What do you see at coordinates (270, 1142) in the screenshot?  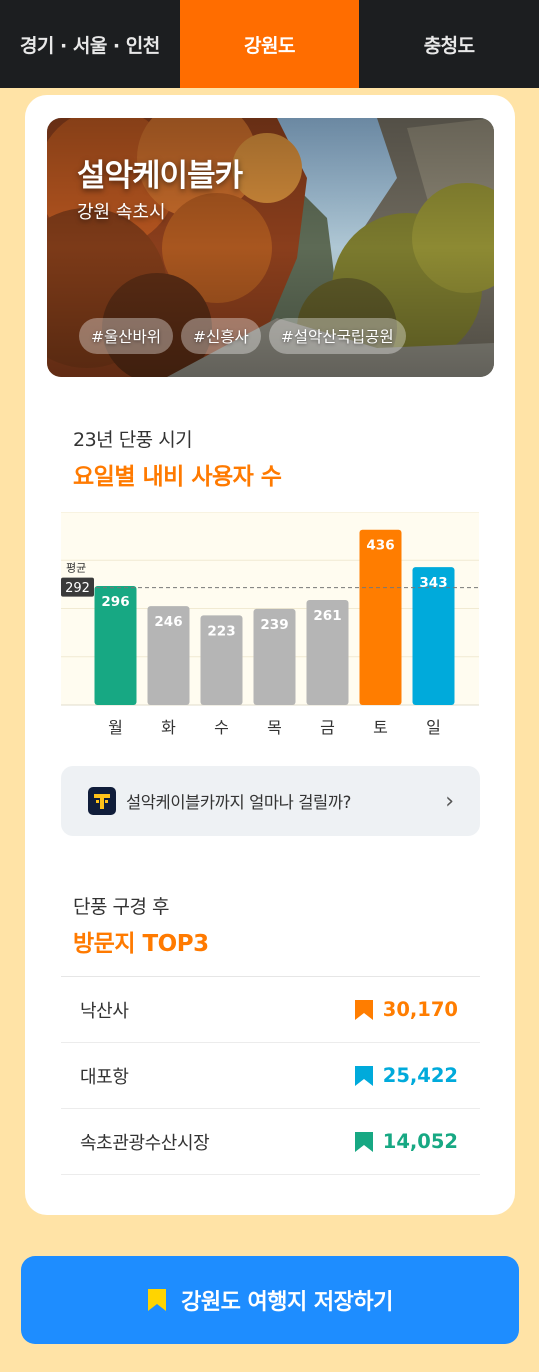 I see `list-item: 속초관광수산시장 14,052` at bounding box center [270, 1142].